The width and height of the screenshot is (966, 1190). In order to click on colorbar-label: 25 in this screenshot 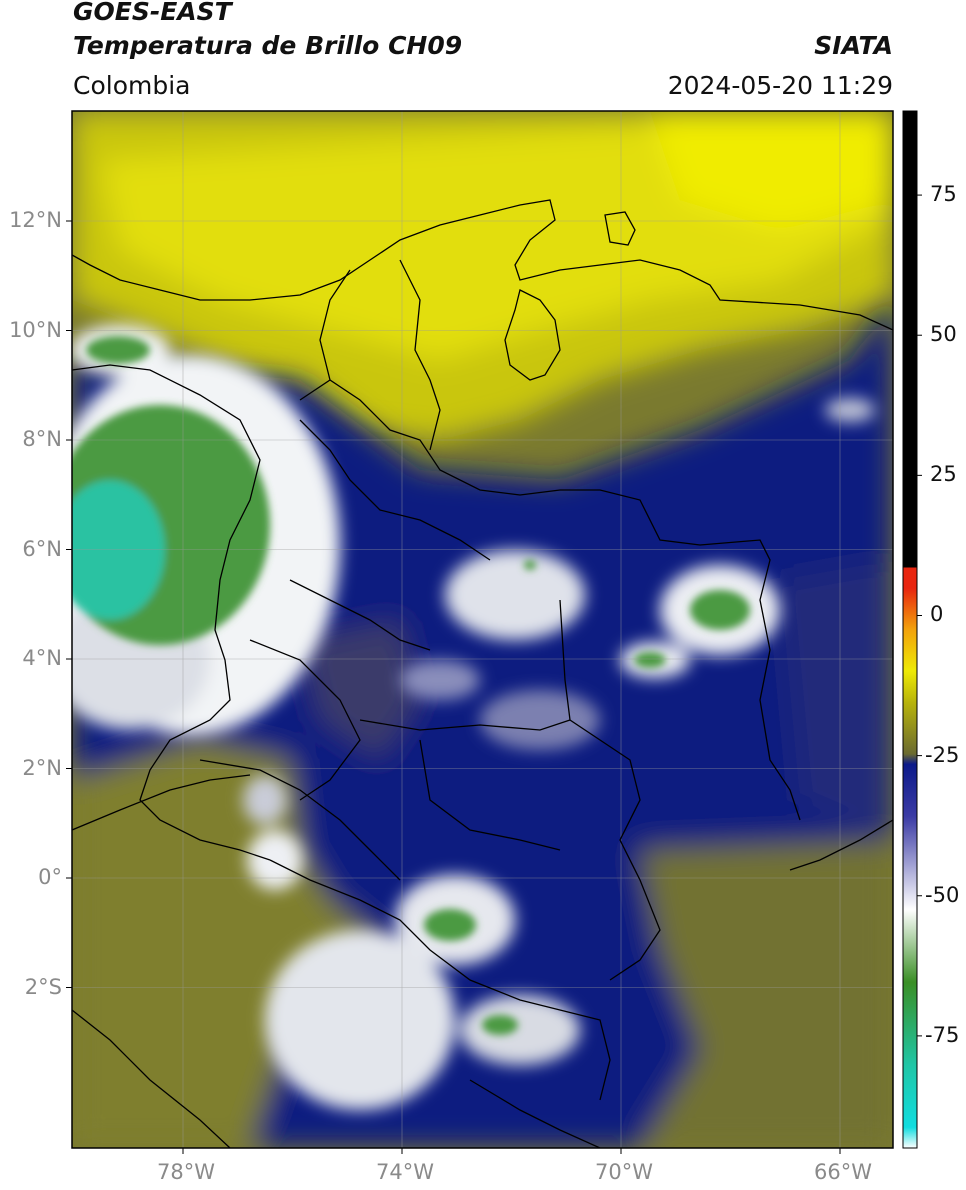, I will do `click(943, 474)`.